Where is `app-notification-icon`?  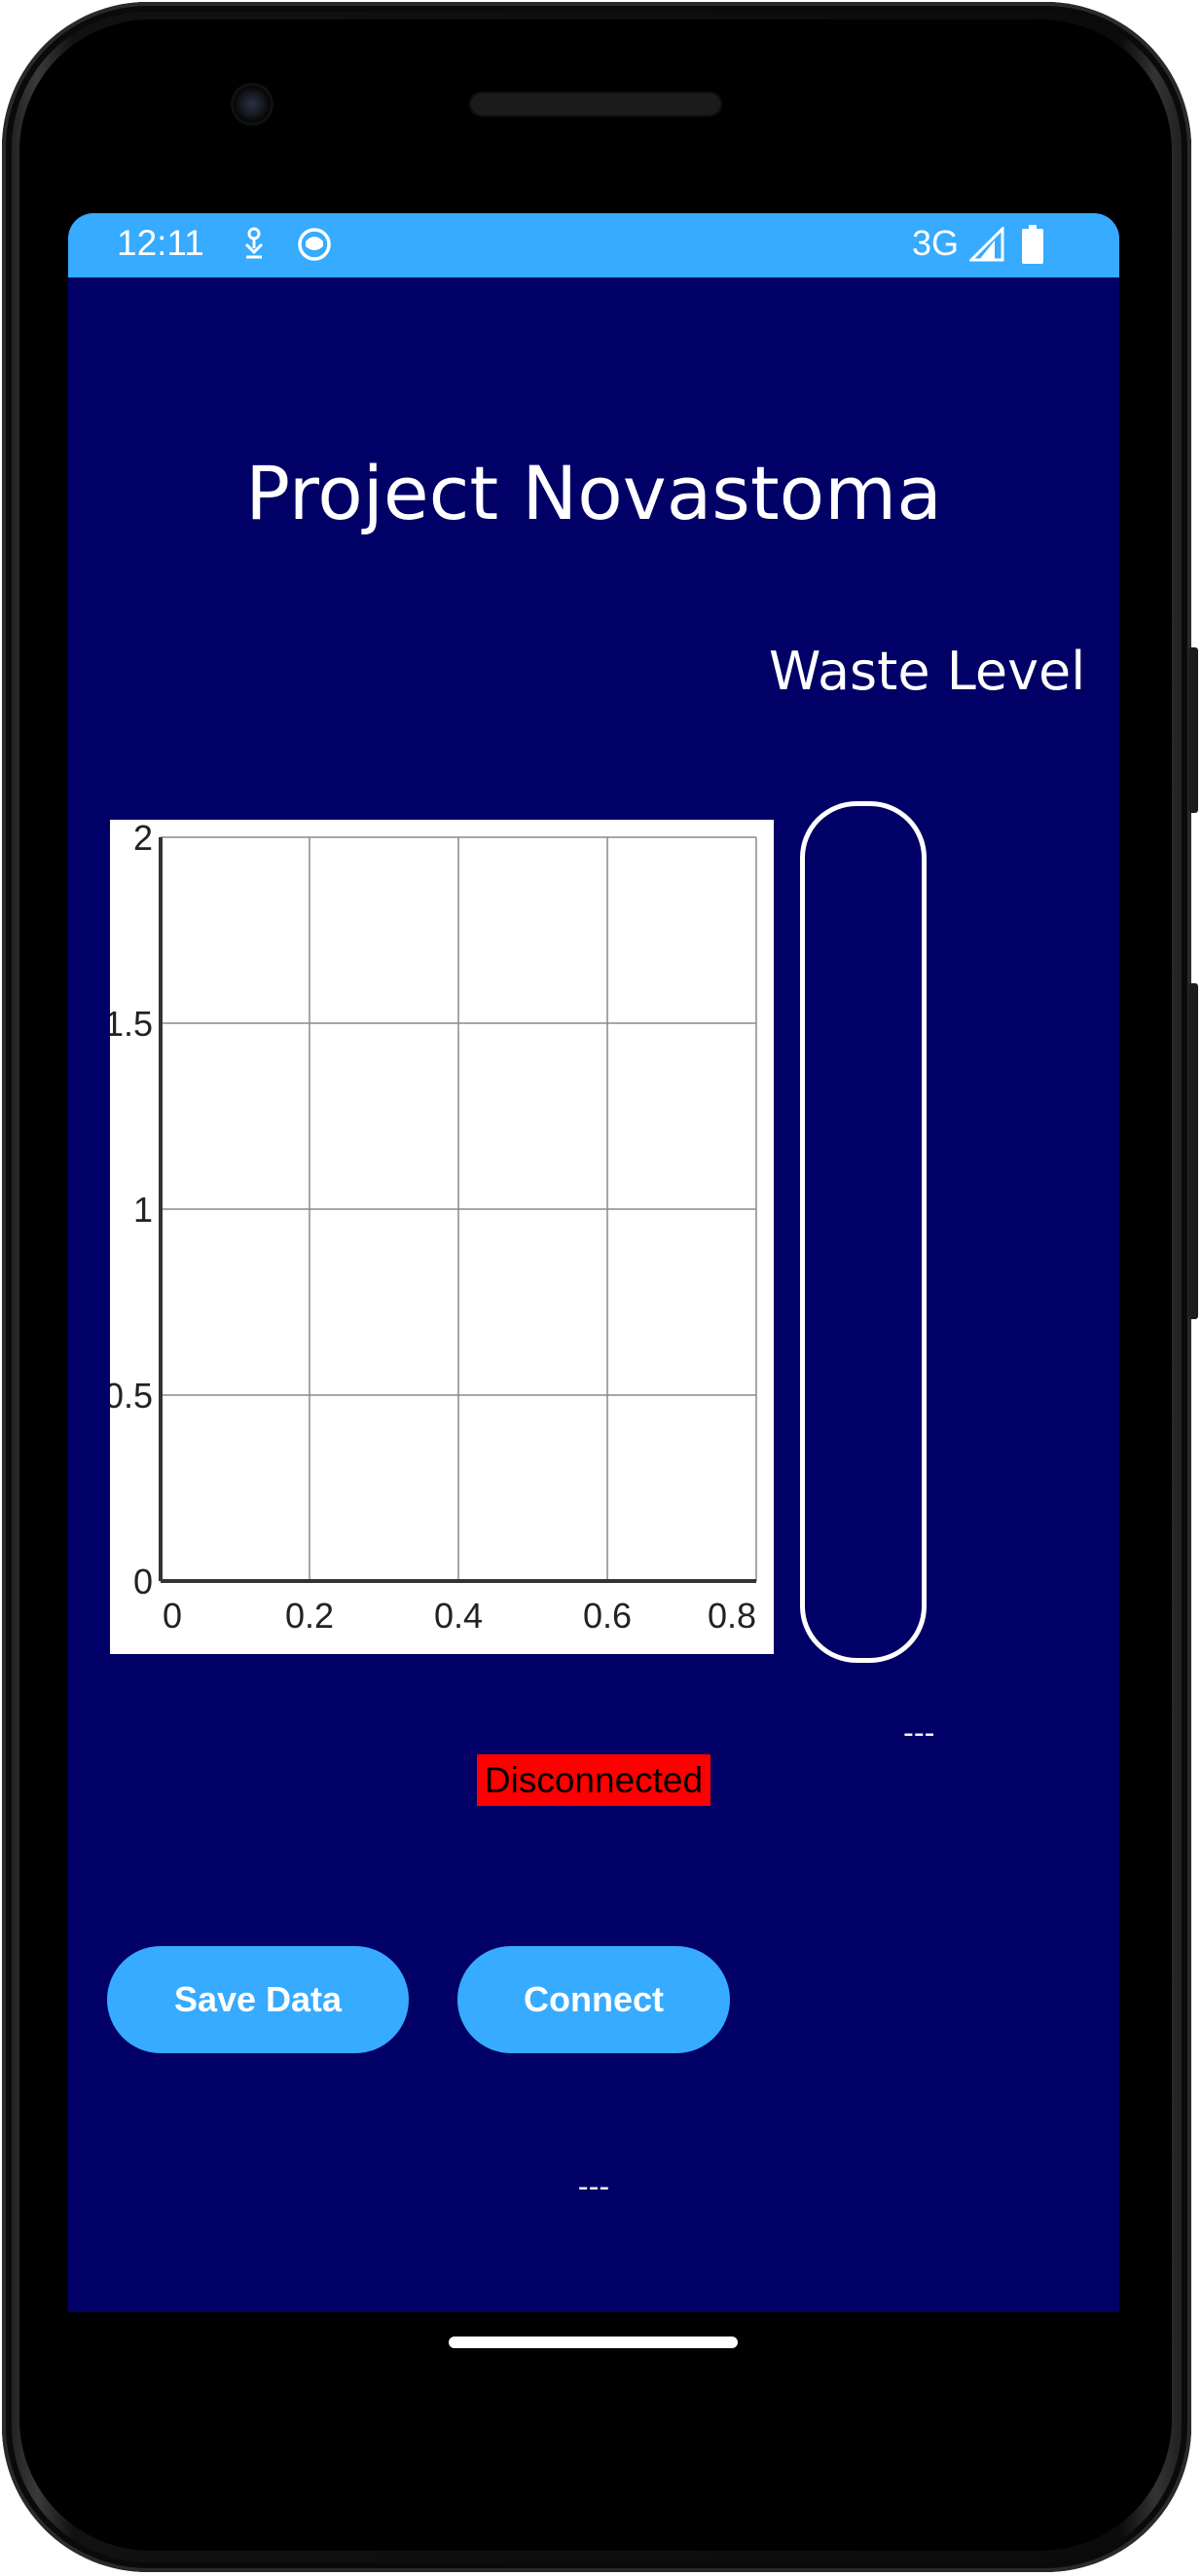 app-notification-icon is located at coordinates (314, 246).